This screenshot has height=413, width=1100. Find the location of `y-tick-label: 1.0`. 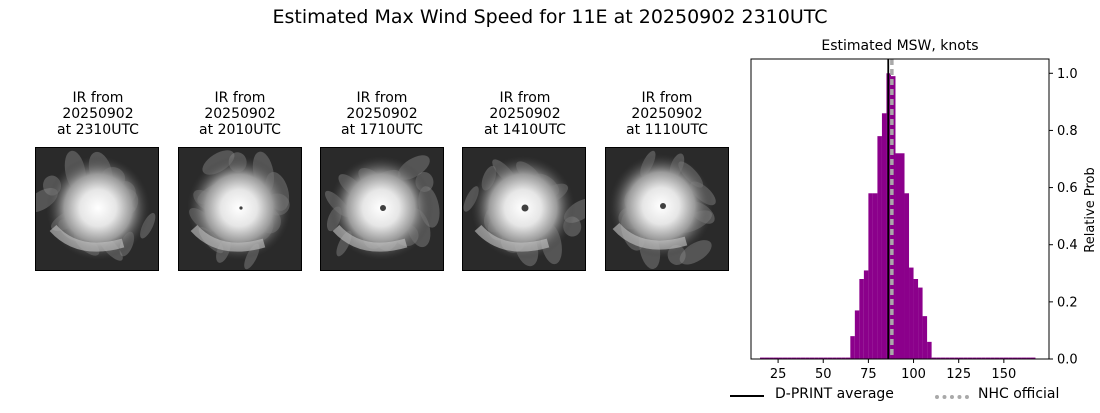

y-tick-label: 1.0 is located at coordinates (1067, 74).